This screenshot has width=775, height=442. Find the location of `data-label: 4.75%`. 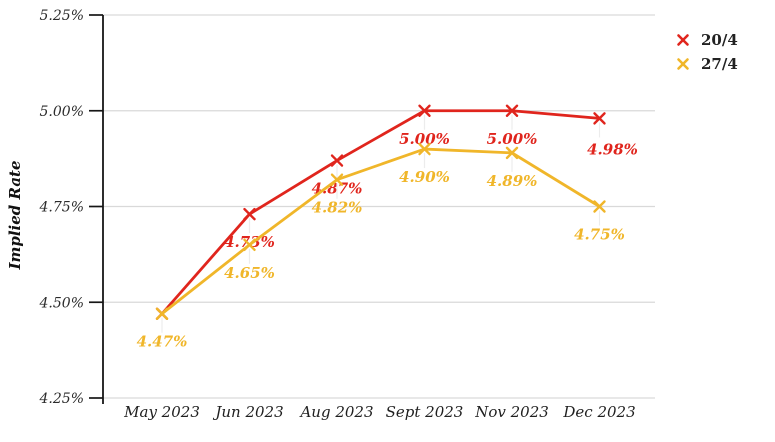

data-label: 4.75% is located at coordinates (599, 235).